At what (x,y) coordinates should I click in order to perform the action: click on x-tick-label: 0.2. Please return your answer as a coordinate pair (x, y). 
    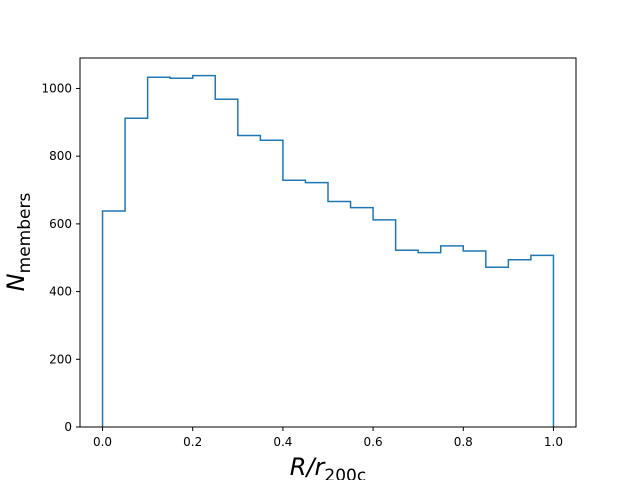
    Looking at the image, I should click on (192, 442).